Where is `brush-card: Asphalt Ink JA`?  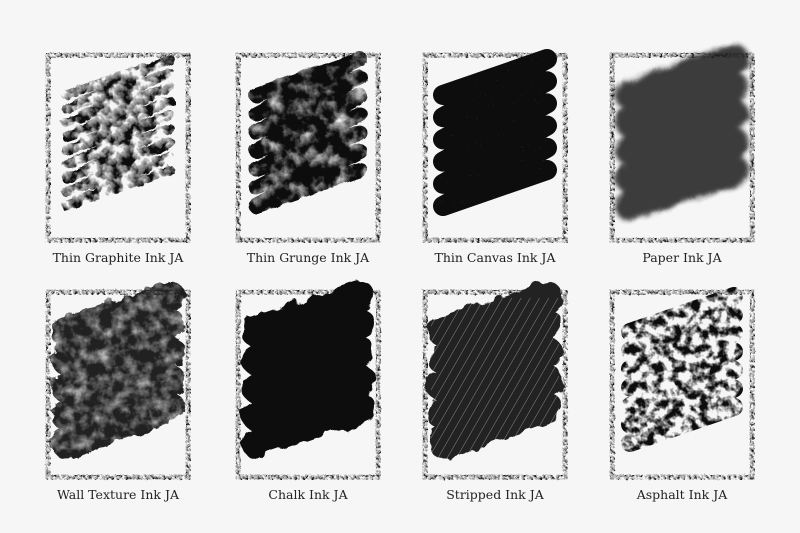
brush-card: Asphalt Ink JA is located at coordinates (682, 394).